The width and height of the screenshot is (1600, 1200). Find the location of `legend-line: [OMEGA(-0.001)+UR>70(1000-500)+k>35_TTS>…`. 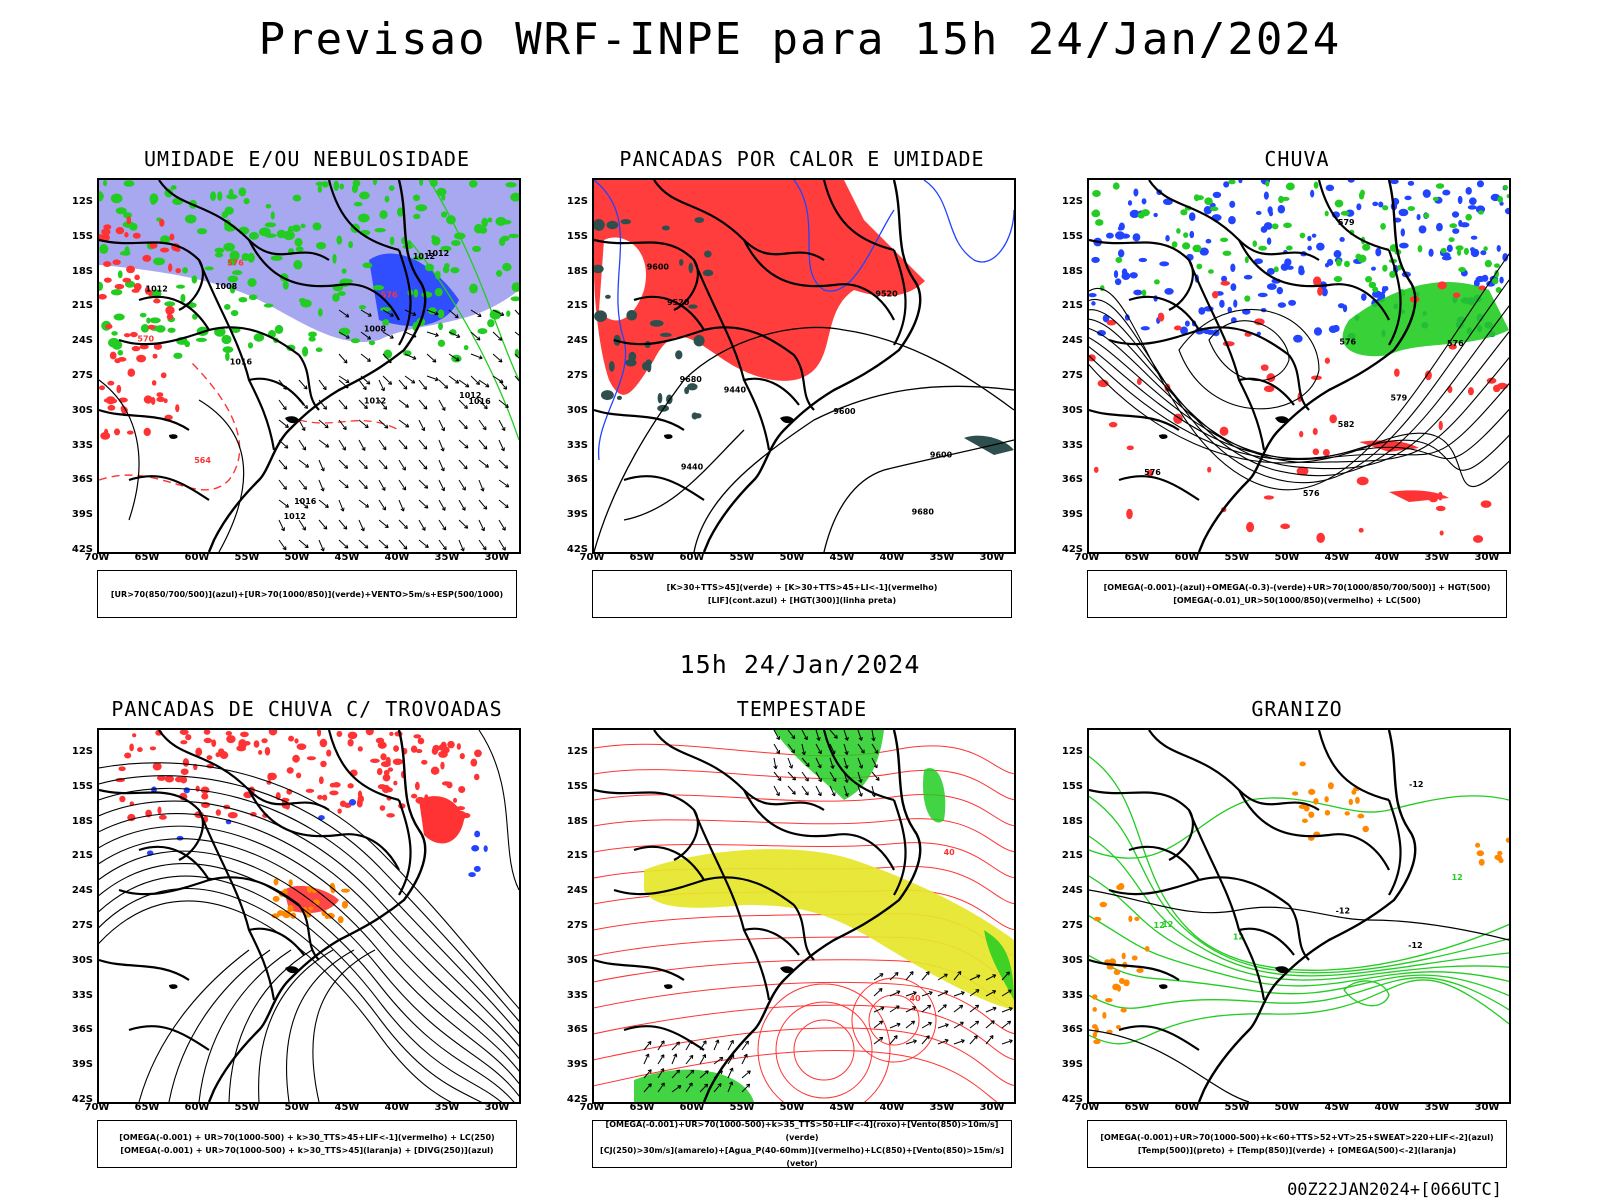

legend-line: [OMEGA(-0.001)+UR>70(1000-500)+k>35_TTS>… is located at coordinates (802, 1131).